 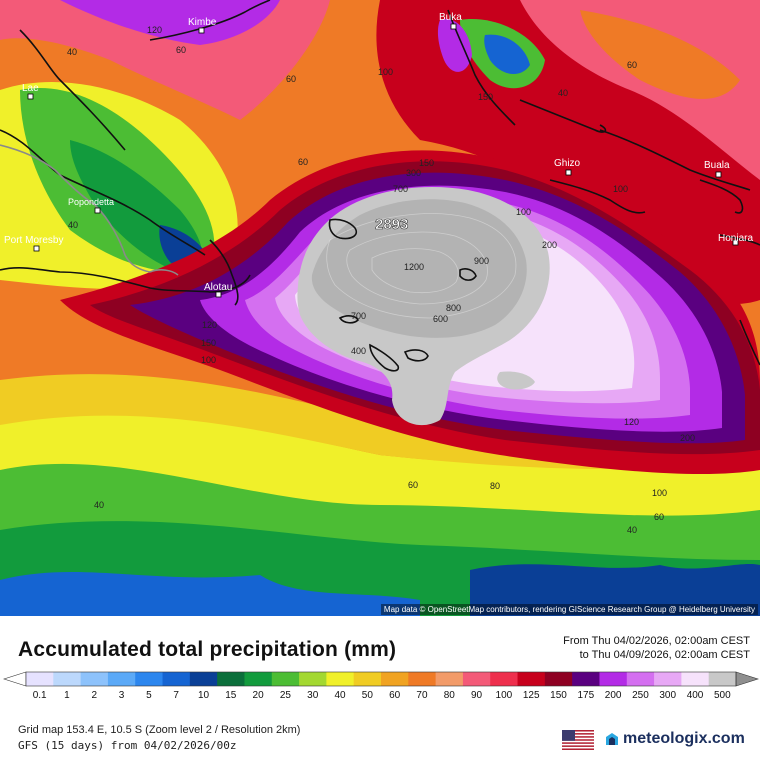 I want to click on city-popondetta: Popondetta, so click(x=91, y=205).